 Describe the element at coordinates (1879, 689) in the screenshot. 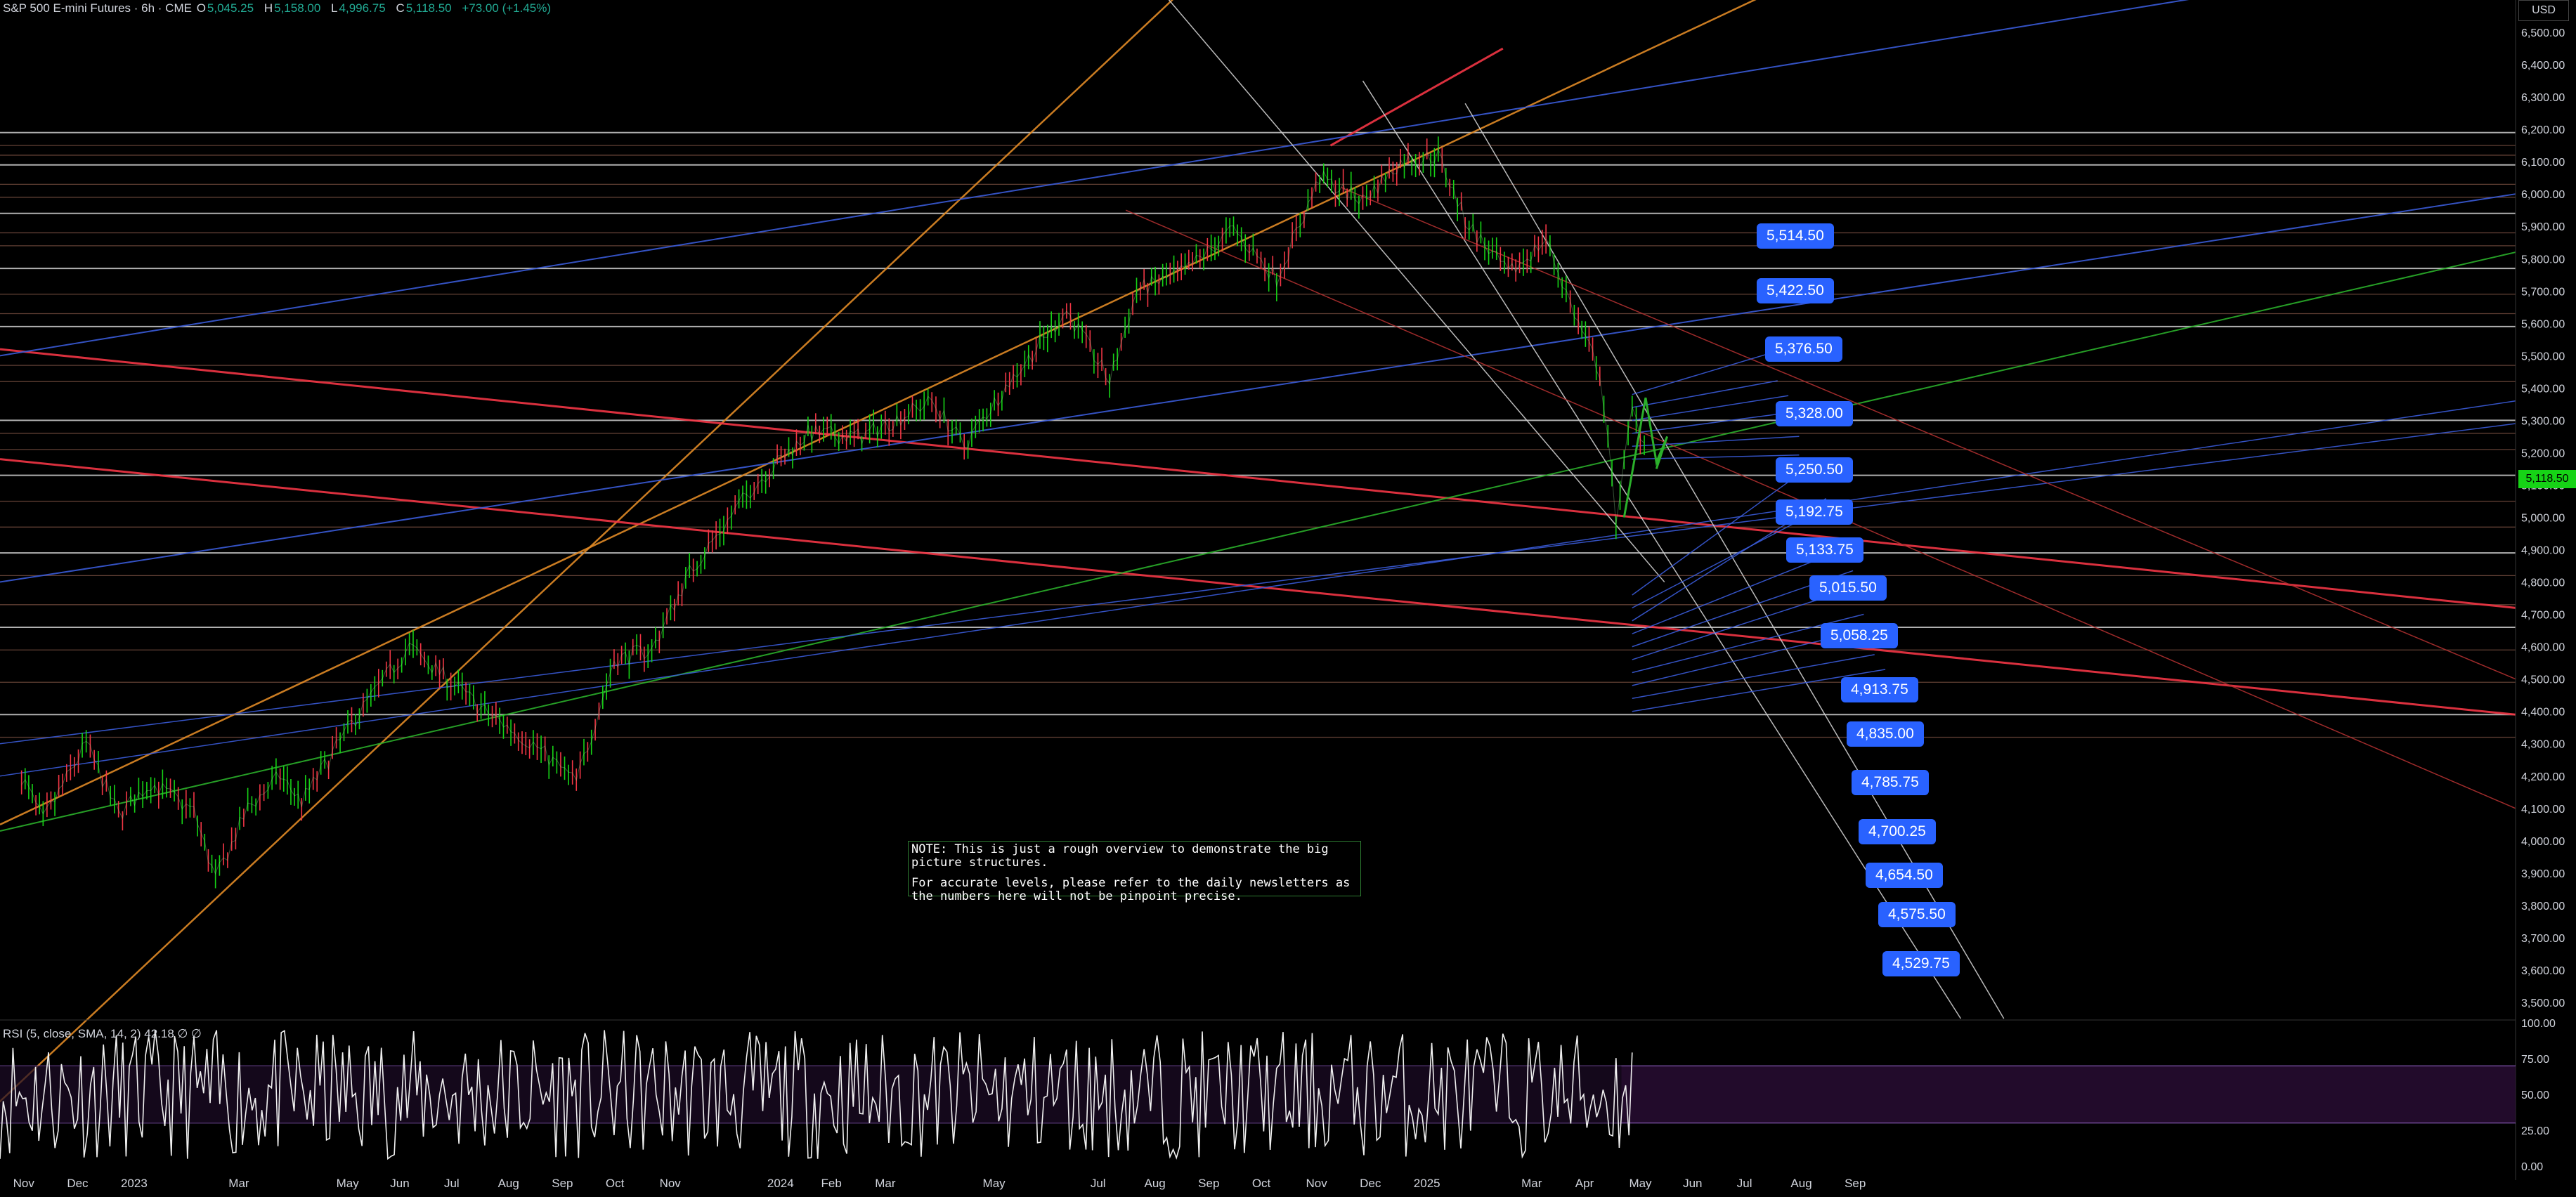

I see `price-level-label: 4,913.75` at that location.